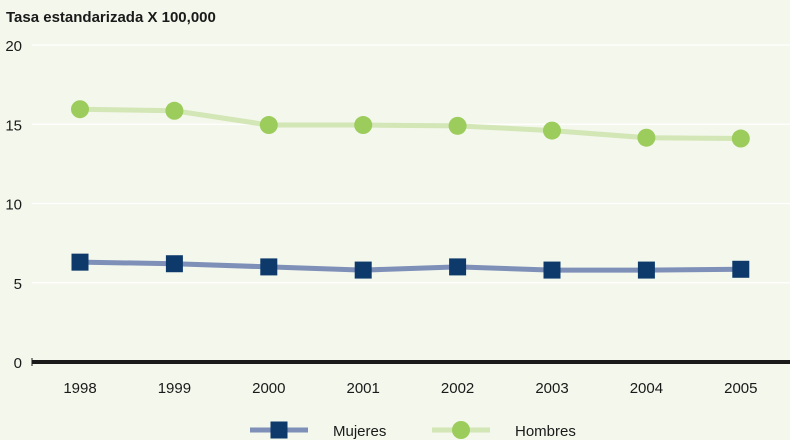 Image resolution: width=790 pixels, height=440 pixels. I want to click on y-tick-label: 15, so click(13, 125).